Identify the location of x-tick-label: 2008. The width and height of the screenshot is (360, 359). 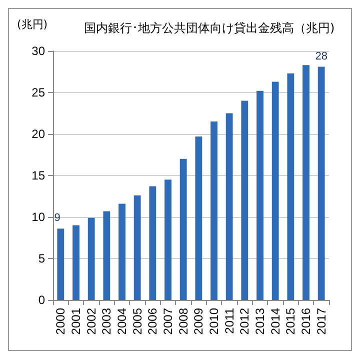
(183, 321).